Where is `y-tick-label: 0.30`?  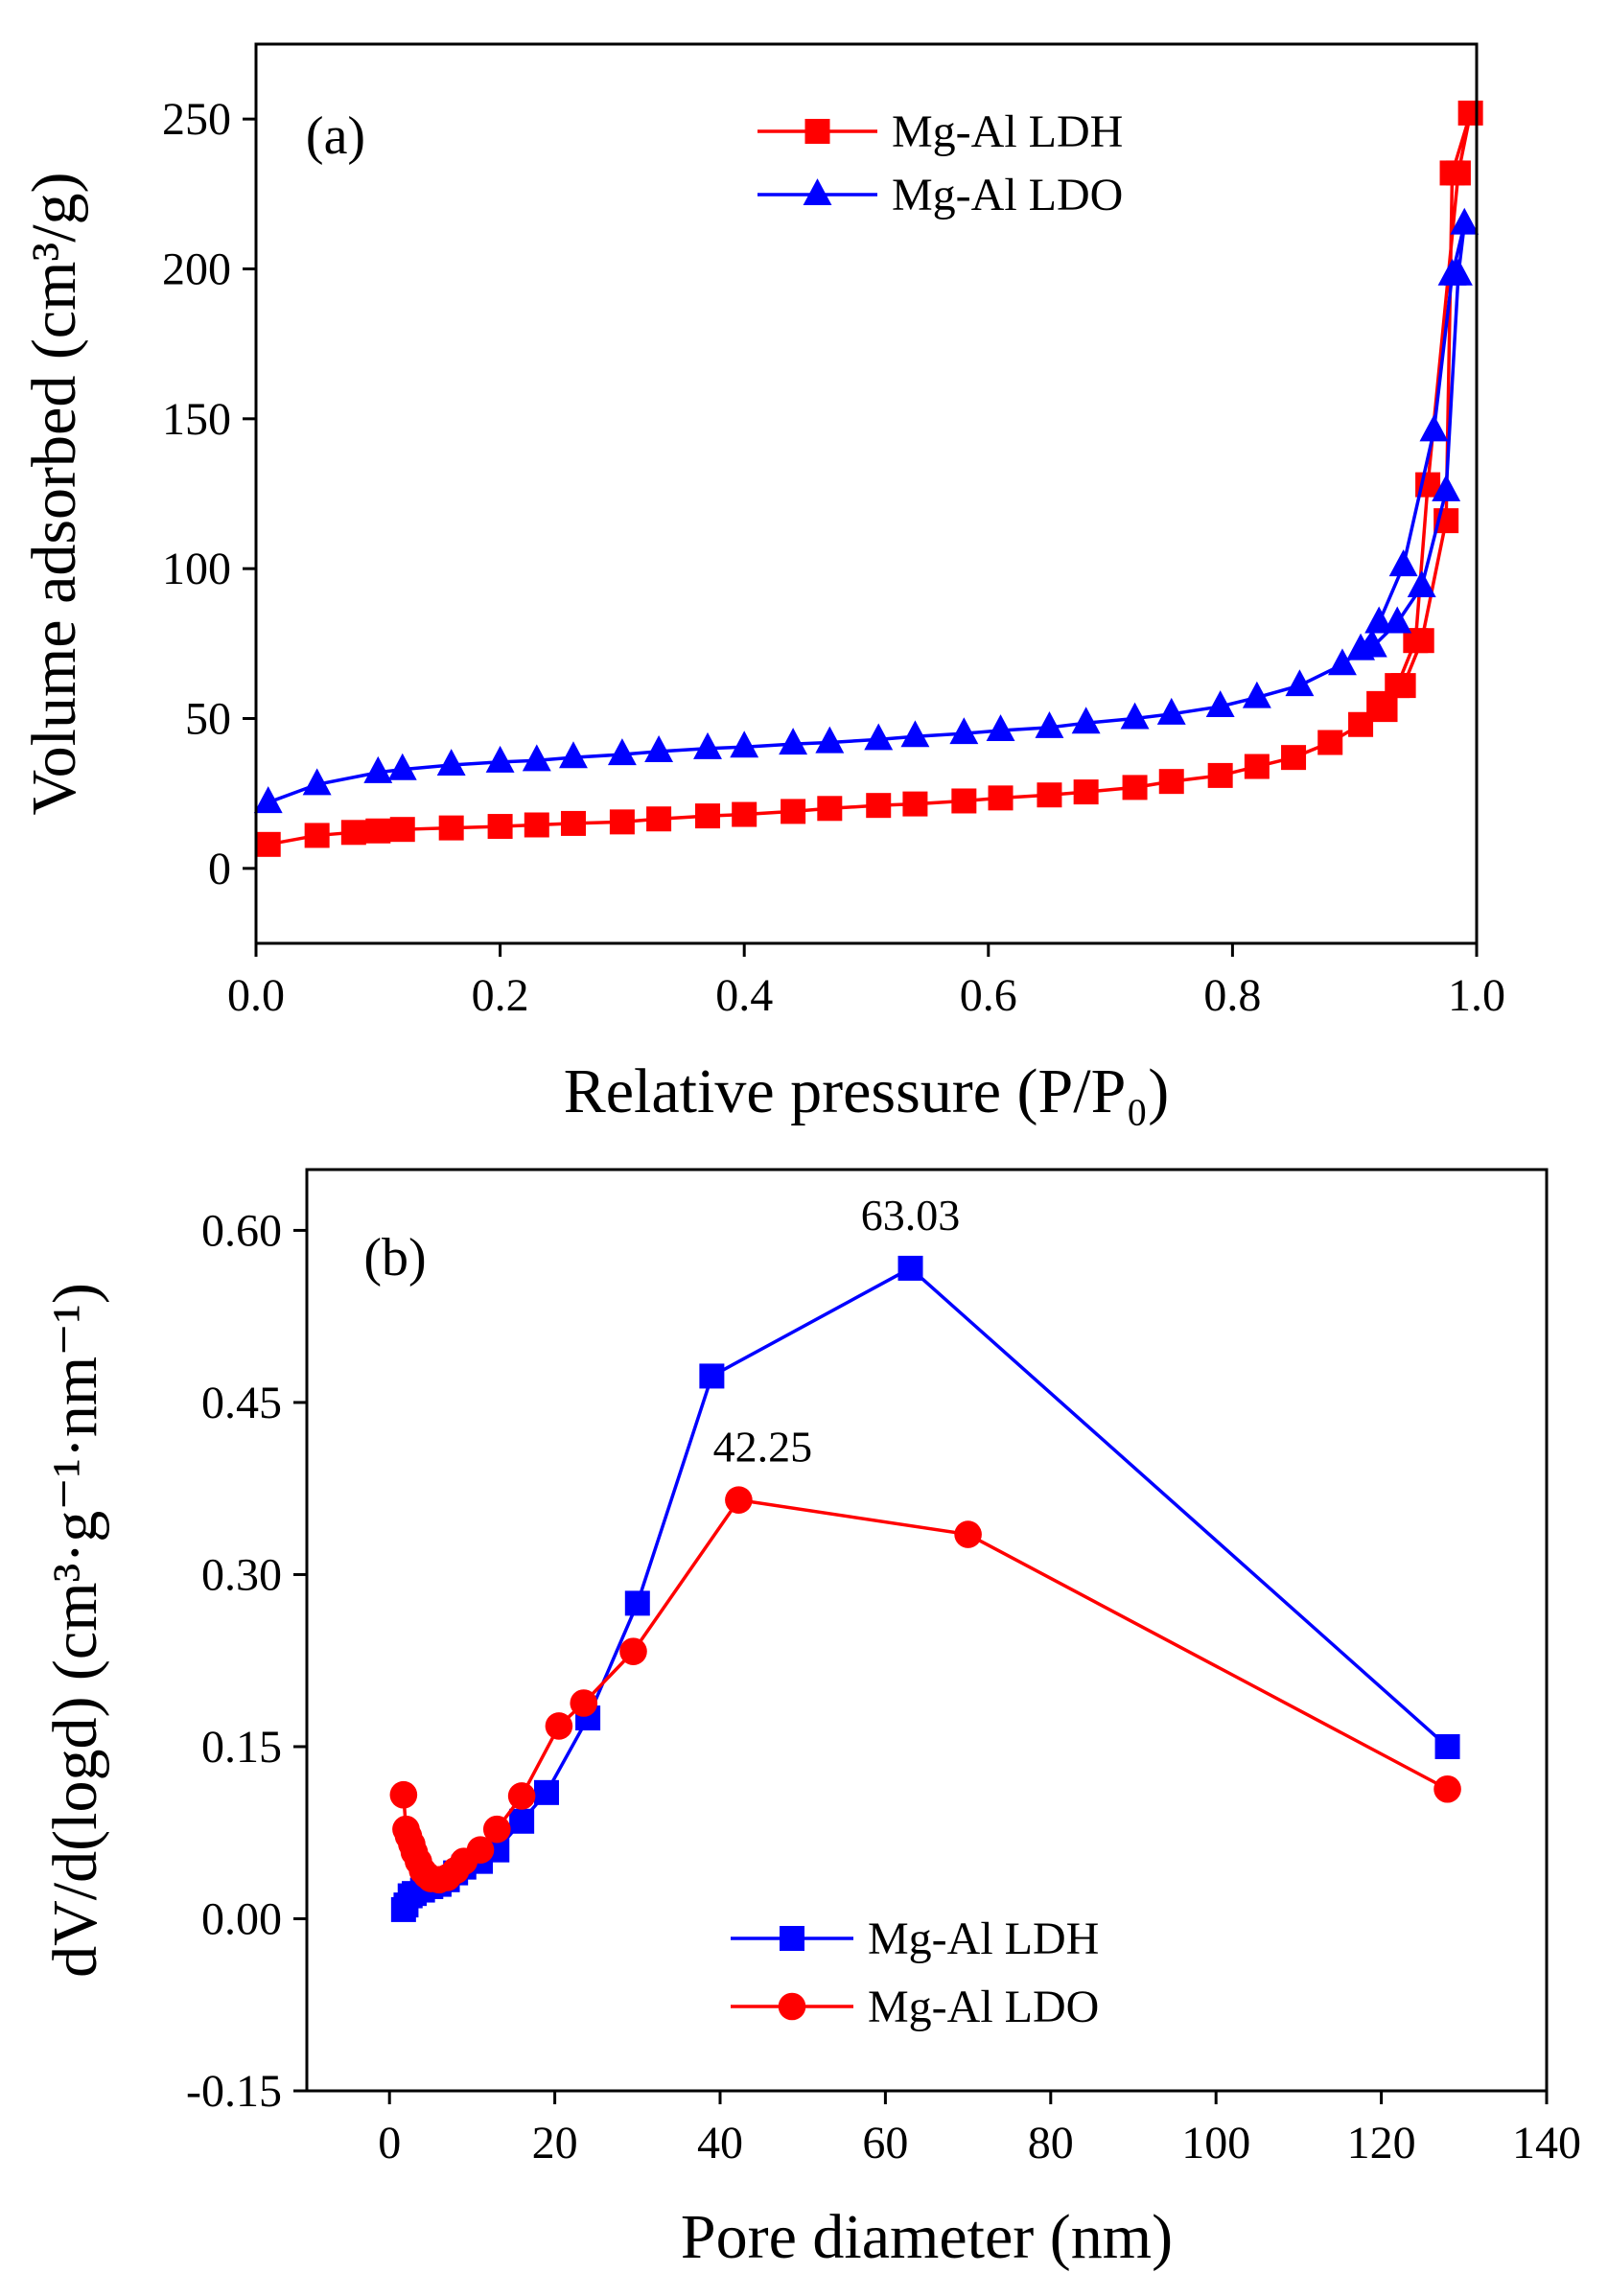
y-tick-label: 0.30 is located at coordinates (241, 1574).